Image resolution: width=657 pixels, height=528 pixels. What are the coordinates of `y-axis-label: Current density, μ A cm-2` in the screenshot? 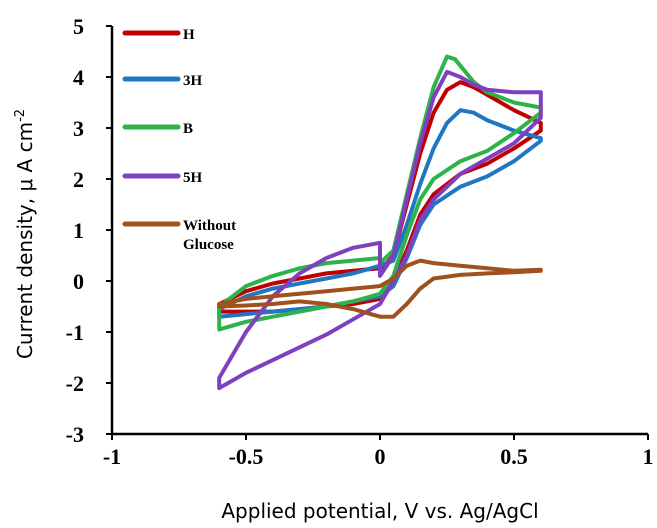 It's located at (25, 234).